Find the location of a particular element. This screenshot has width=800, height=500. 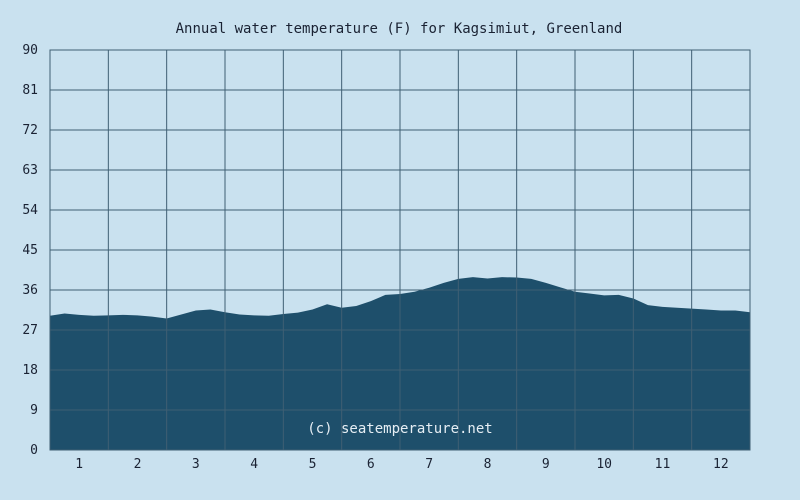

x-tick-label: 12 is located at coordinates (721, 464).